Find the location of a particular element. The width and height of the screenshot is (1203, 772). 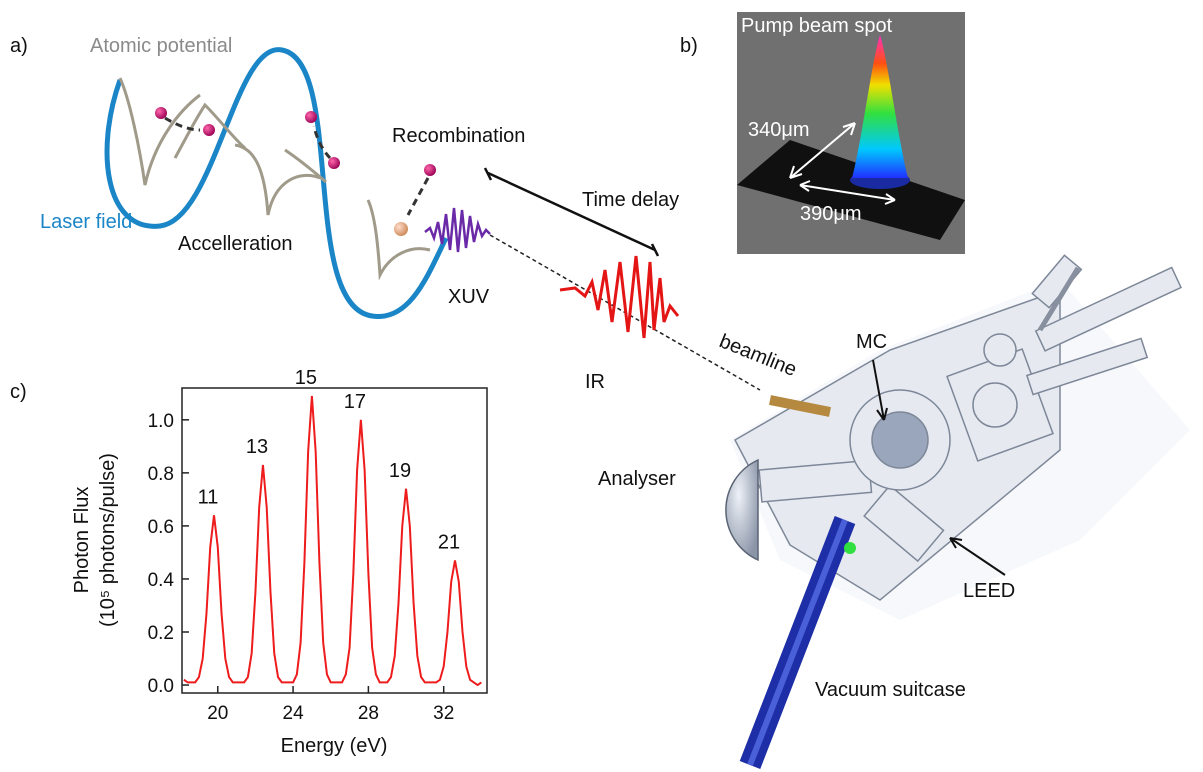

electrons is located at coordinates (295, 141).